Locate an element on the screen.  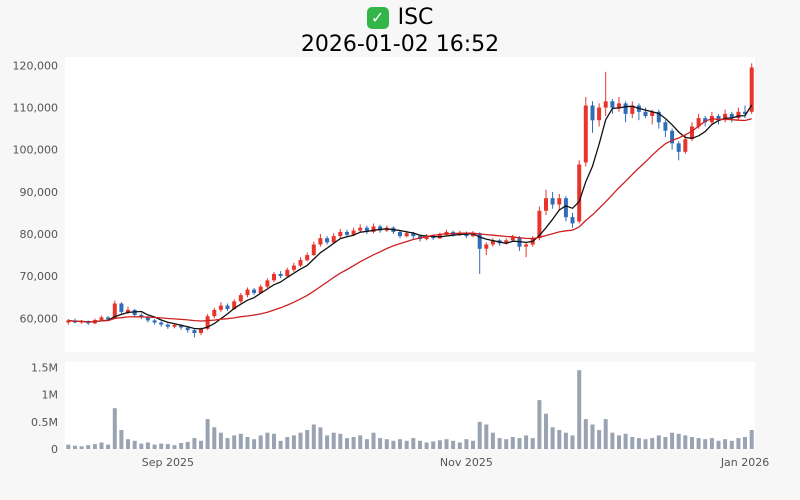
svg-text: Sep 2025 is located at coordinates (168, 462).